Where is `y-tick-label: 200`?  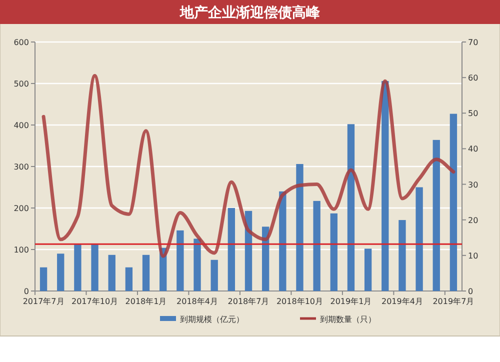
y-tick-label: 200 is located at coordinates (21, 208).